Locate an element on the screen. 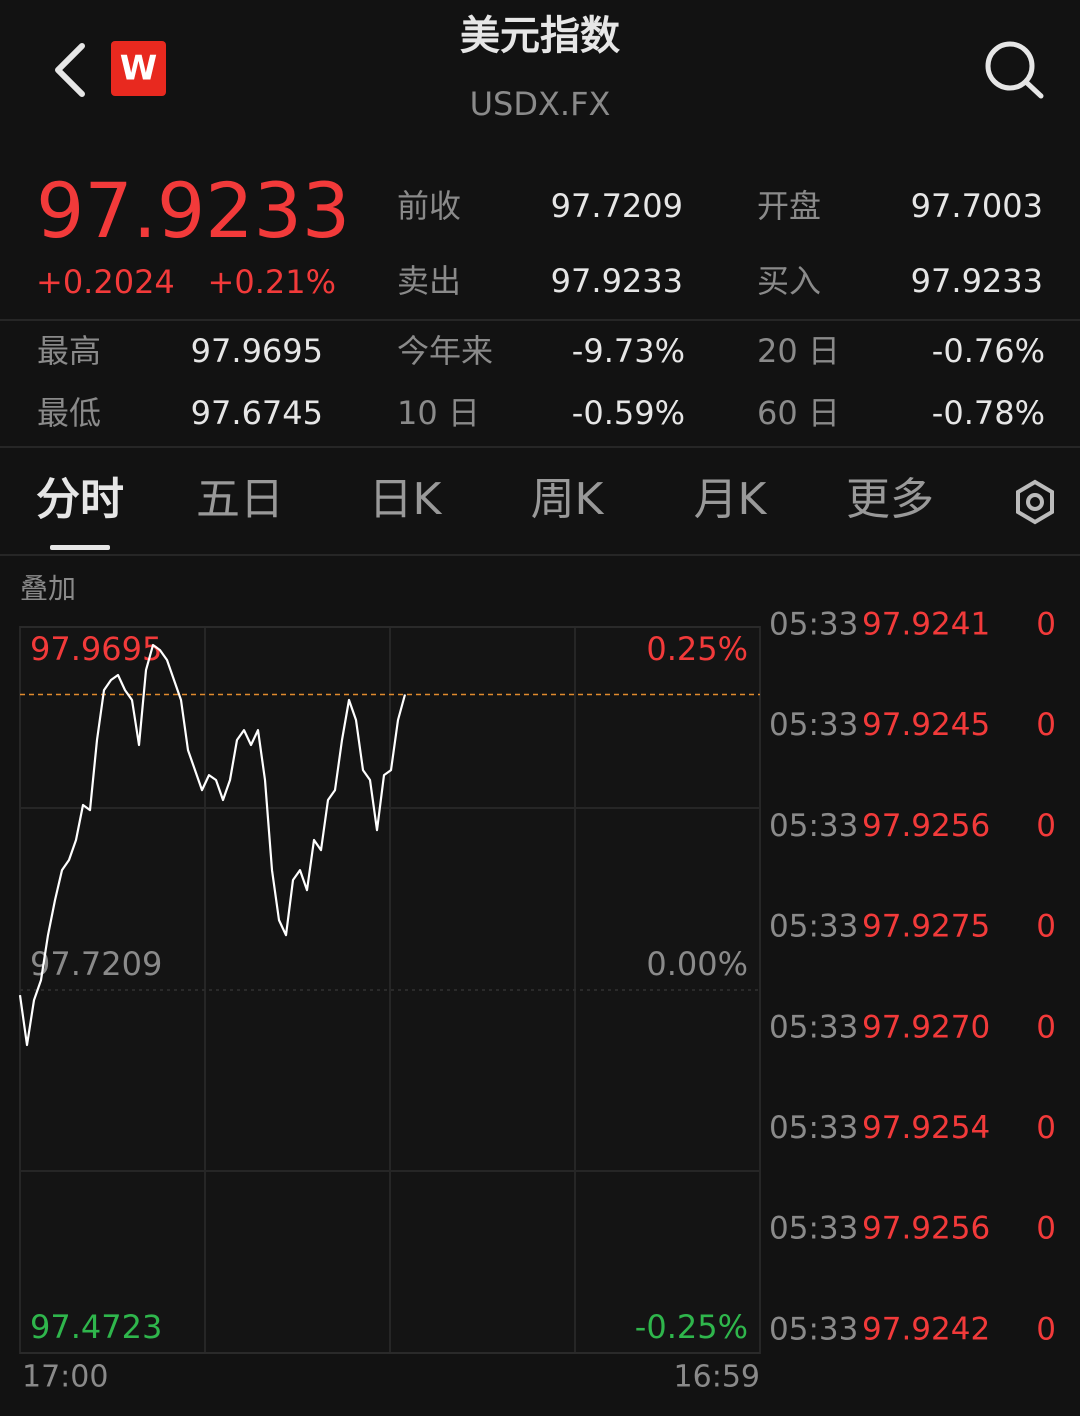 This screenshot has height=1416, width=1080. back-button is located at coordinates (70, 70).